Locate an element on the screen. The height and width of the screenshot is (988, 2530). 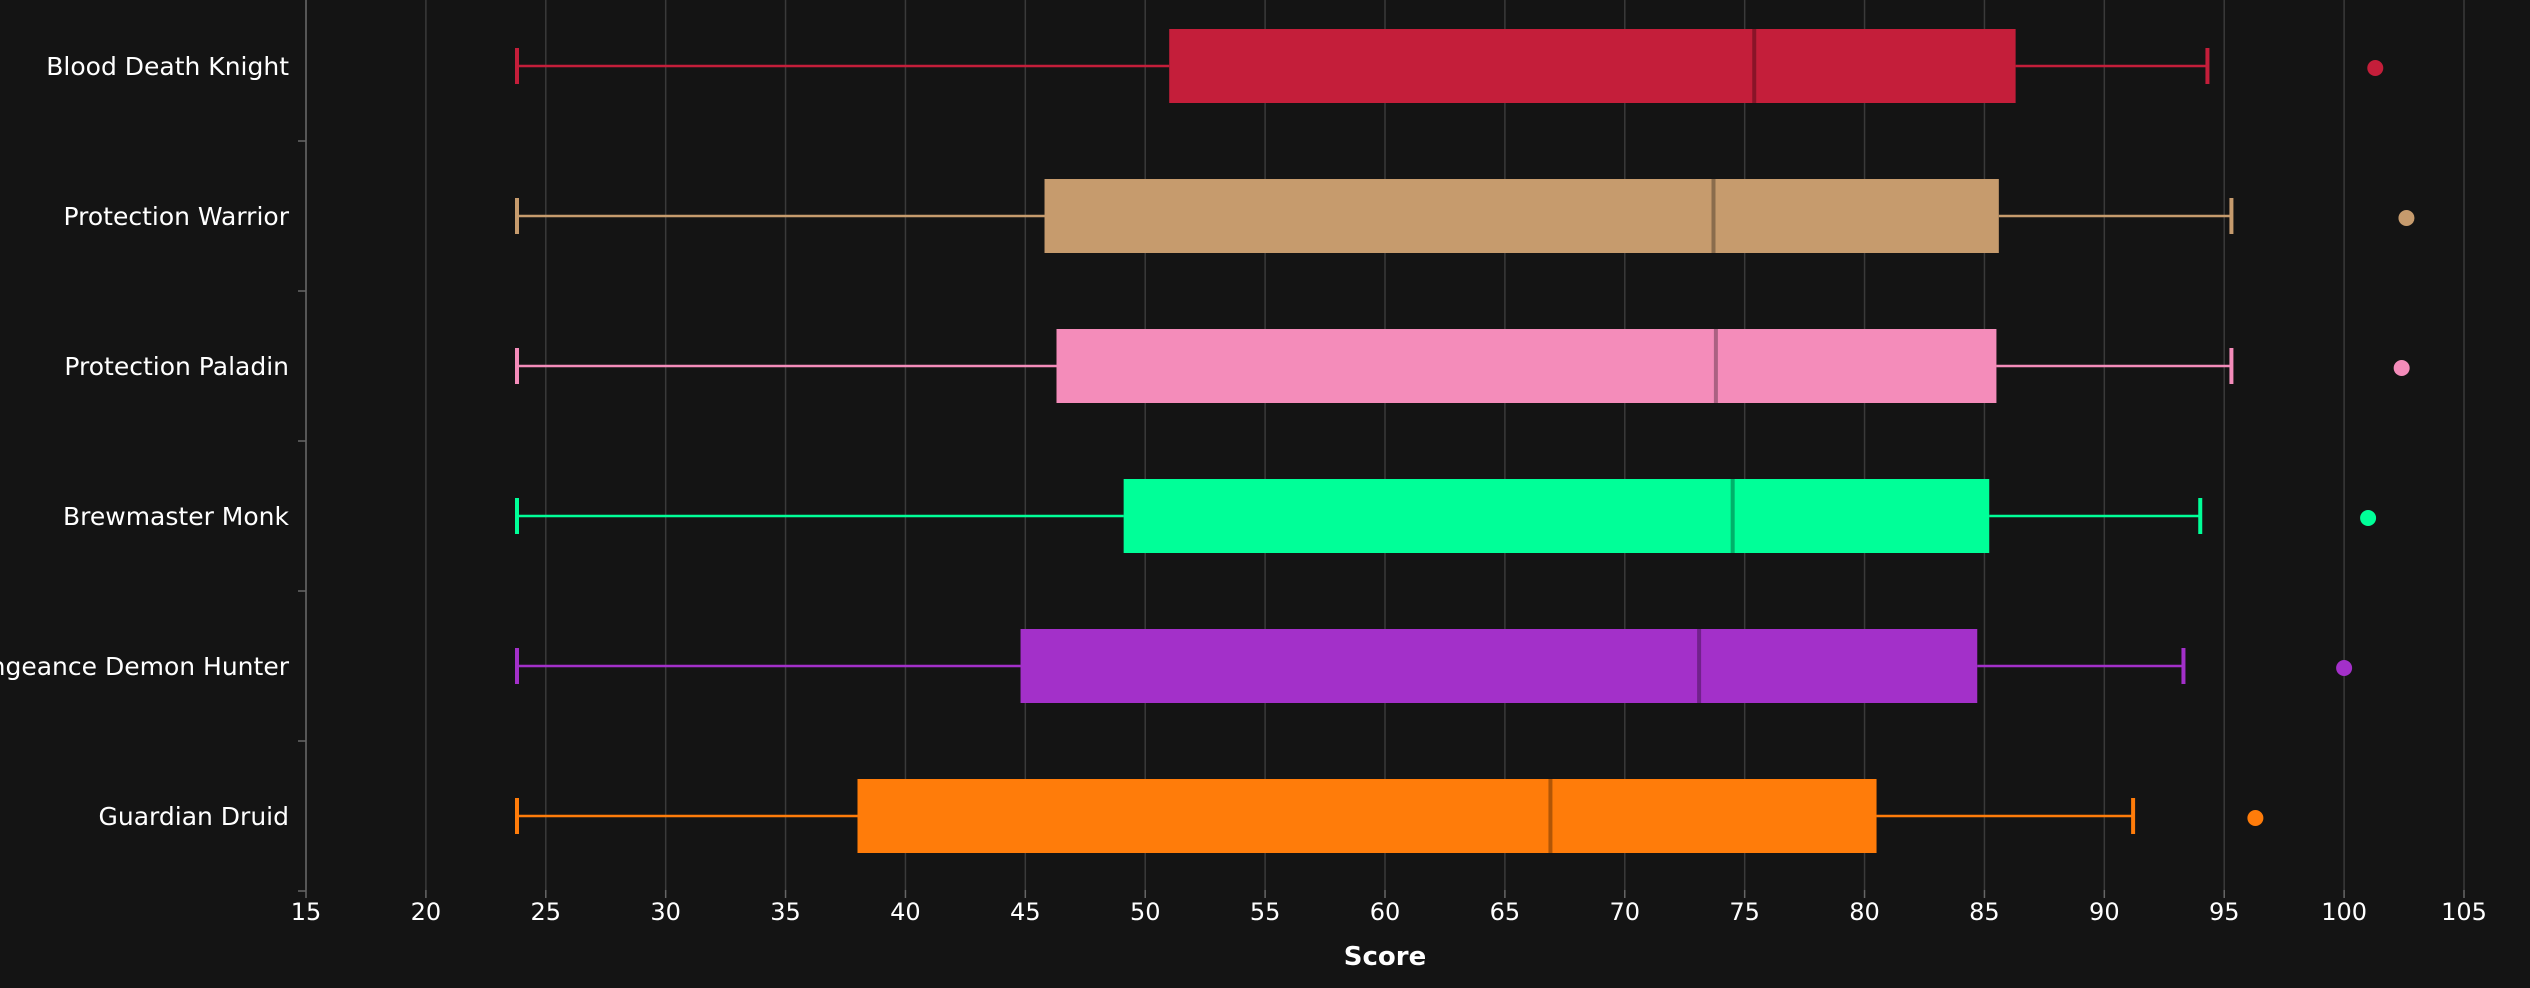
x-tick-label: 100 is located at coordinates (2344, 912).